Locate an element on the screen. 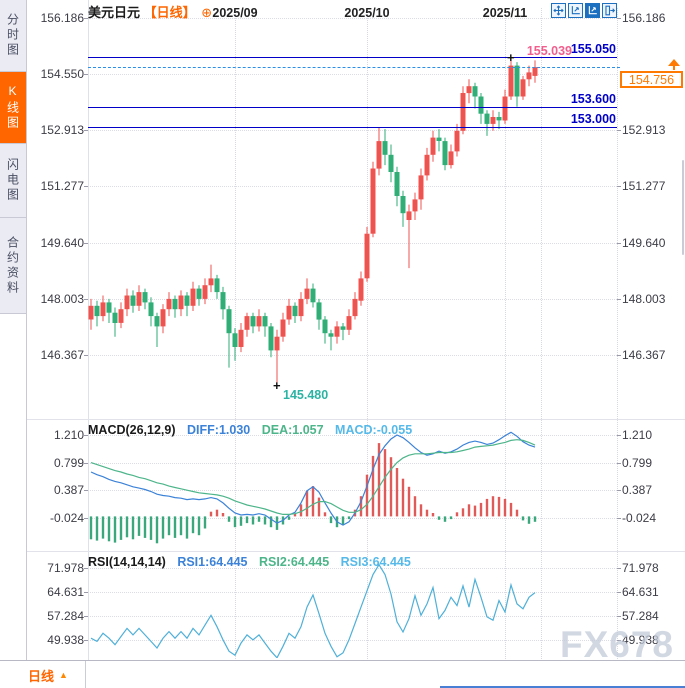 Image resolution: width=685 pixels, height=688 pixels. period-selector: 日线 ▲ is located at coordinates (43, 674).